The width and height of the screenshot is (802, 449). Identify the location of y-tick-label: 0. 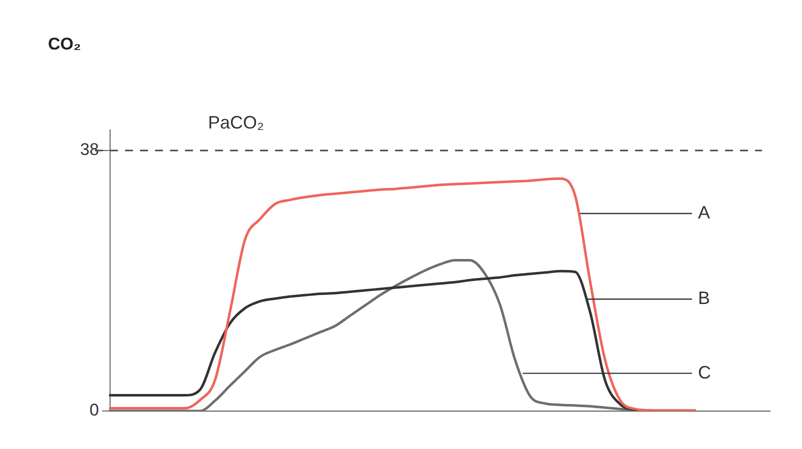
(94, 410).